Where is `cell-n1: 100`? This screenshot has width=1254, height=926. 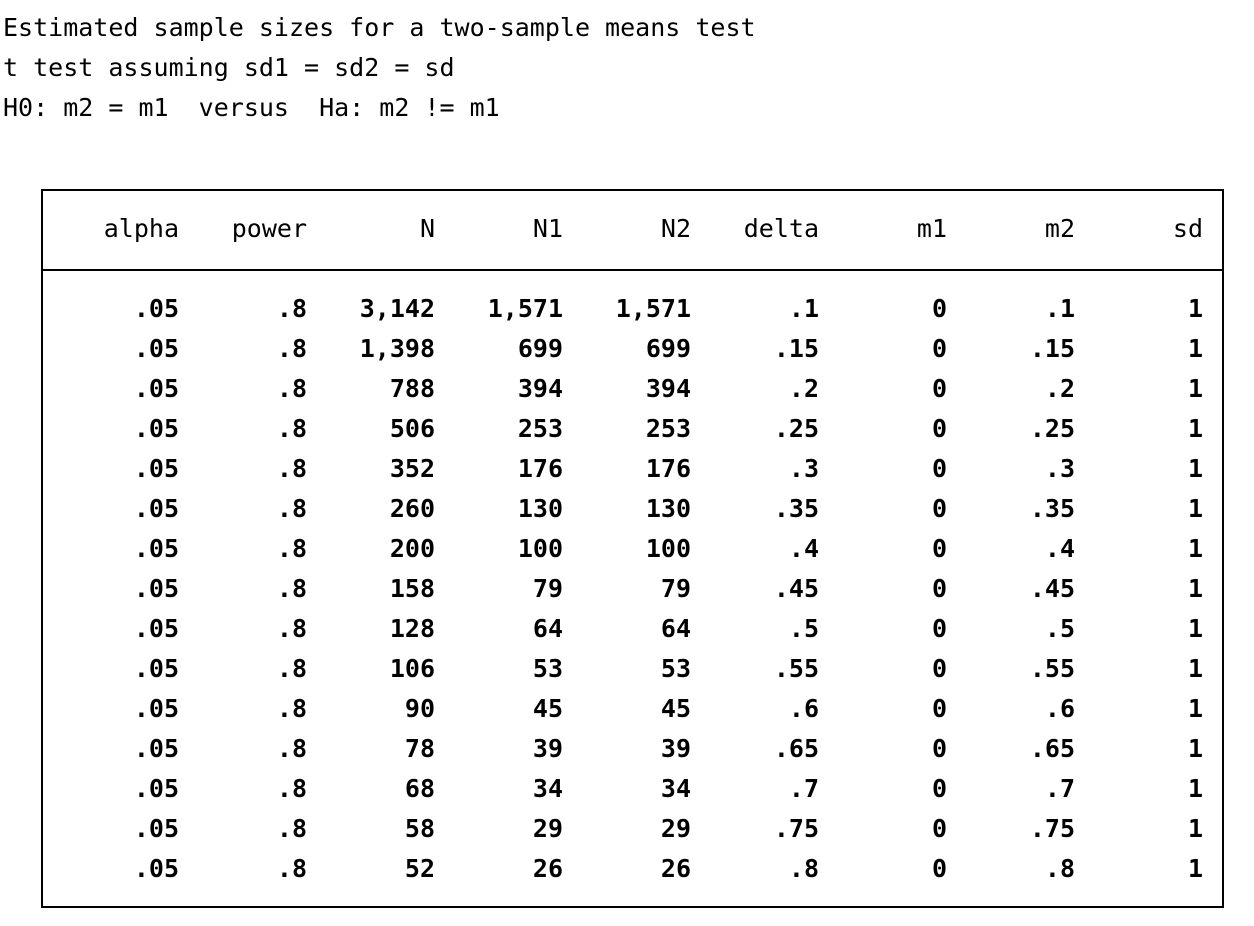
cell-n1: 100 is located at coordinates (540, 548).